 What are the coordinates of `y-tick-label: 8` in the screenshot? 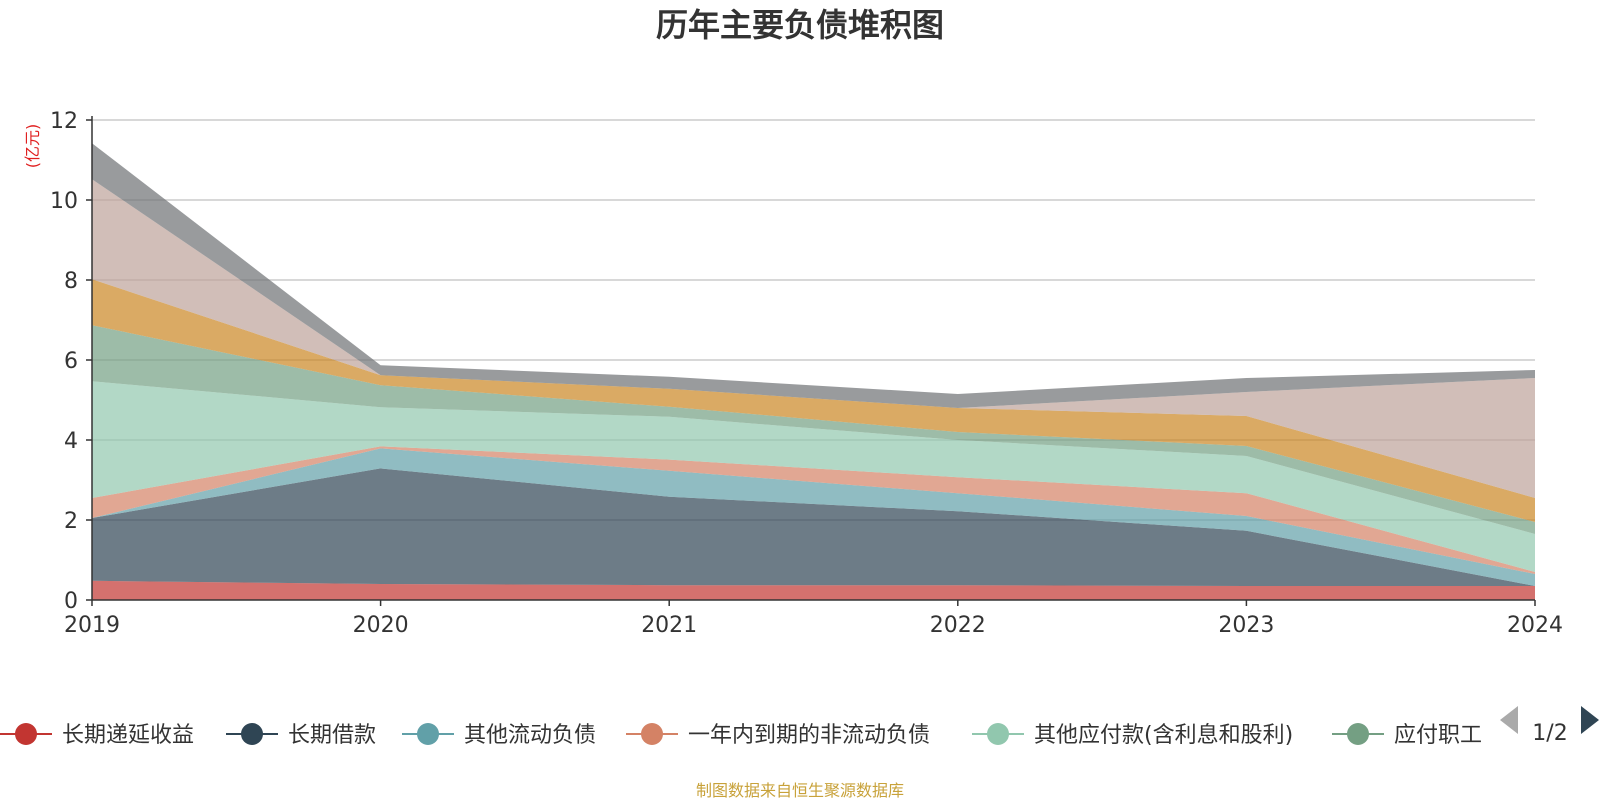 It's located at (71, 281).